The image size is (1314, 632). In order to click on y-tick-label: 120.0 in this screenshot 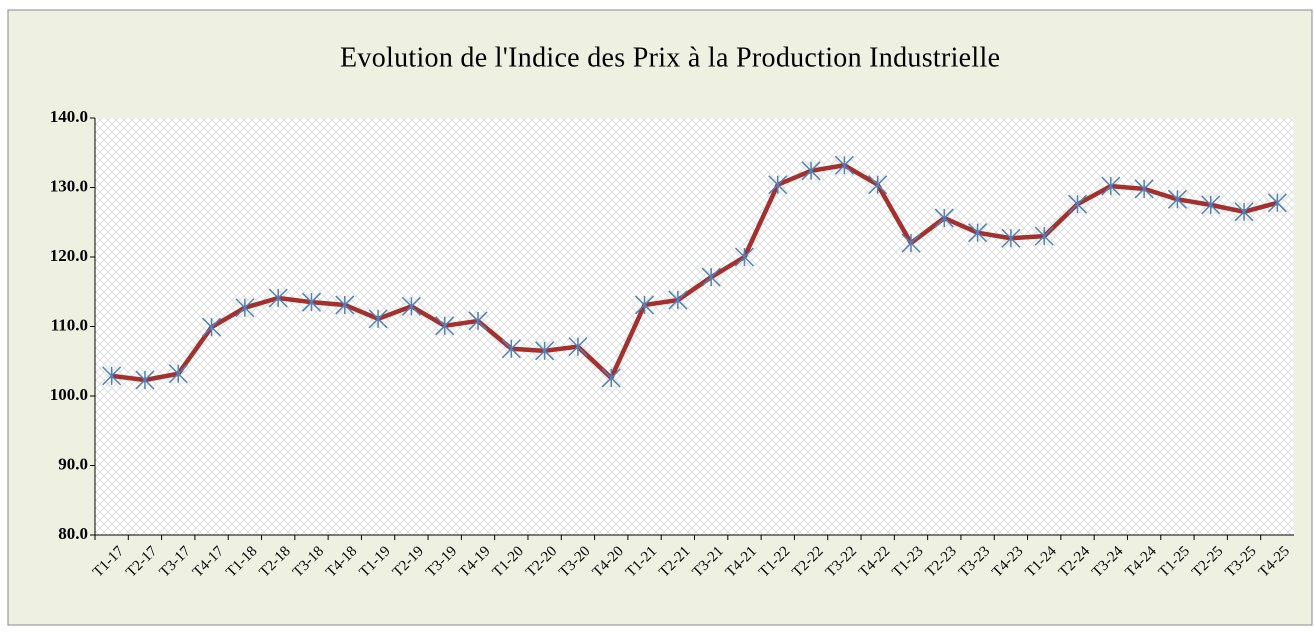, I will do `click(69, 255)`.